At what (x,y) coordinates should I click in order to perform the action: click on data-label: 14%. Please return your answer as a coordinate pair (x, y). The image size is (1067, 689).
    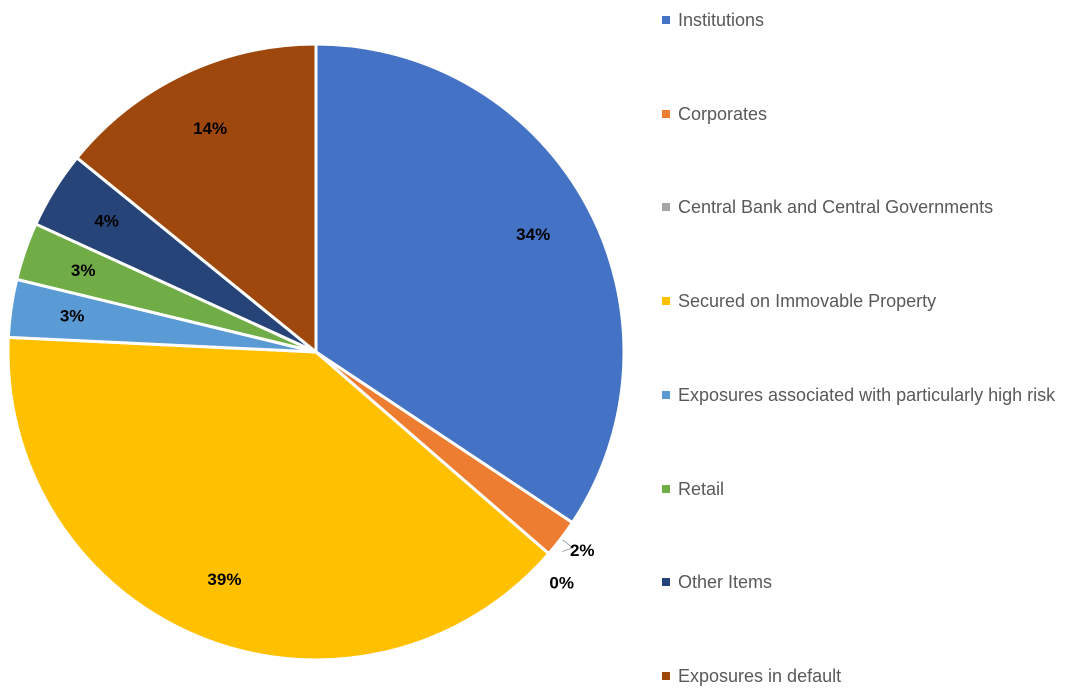
    Looking at the image, I should click on (210, 128).